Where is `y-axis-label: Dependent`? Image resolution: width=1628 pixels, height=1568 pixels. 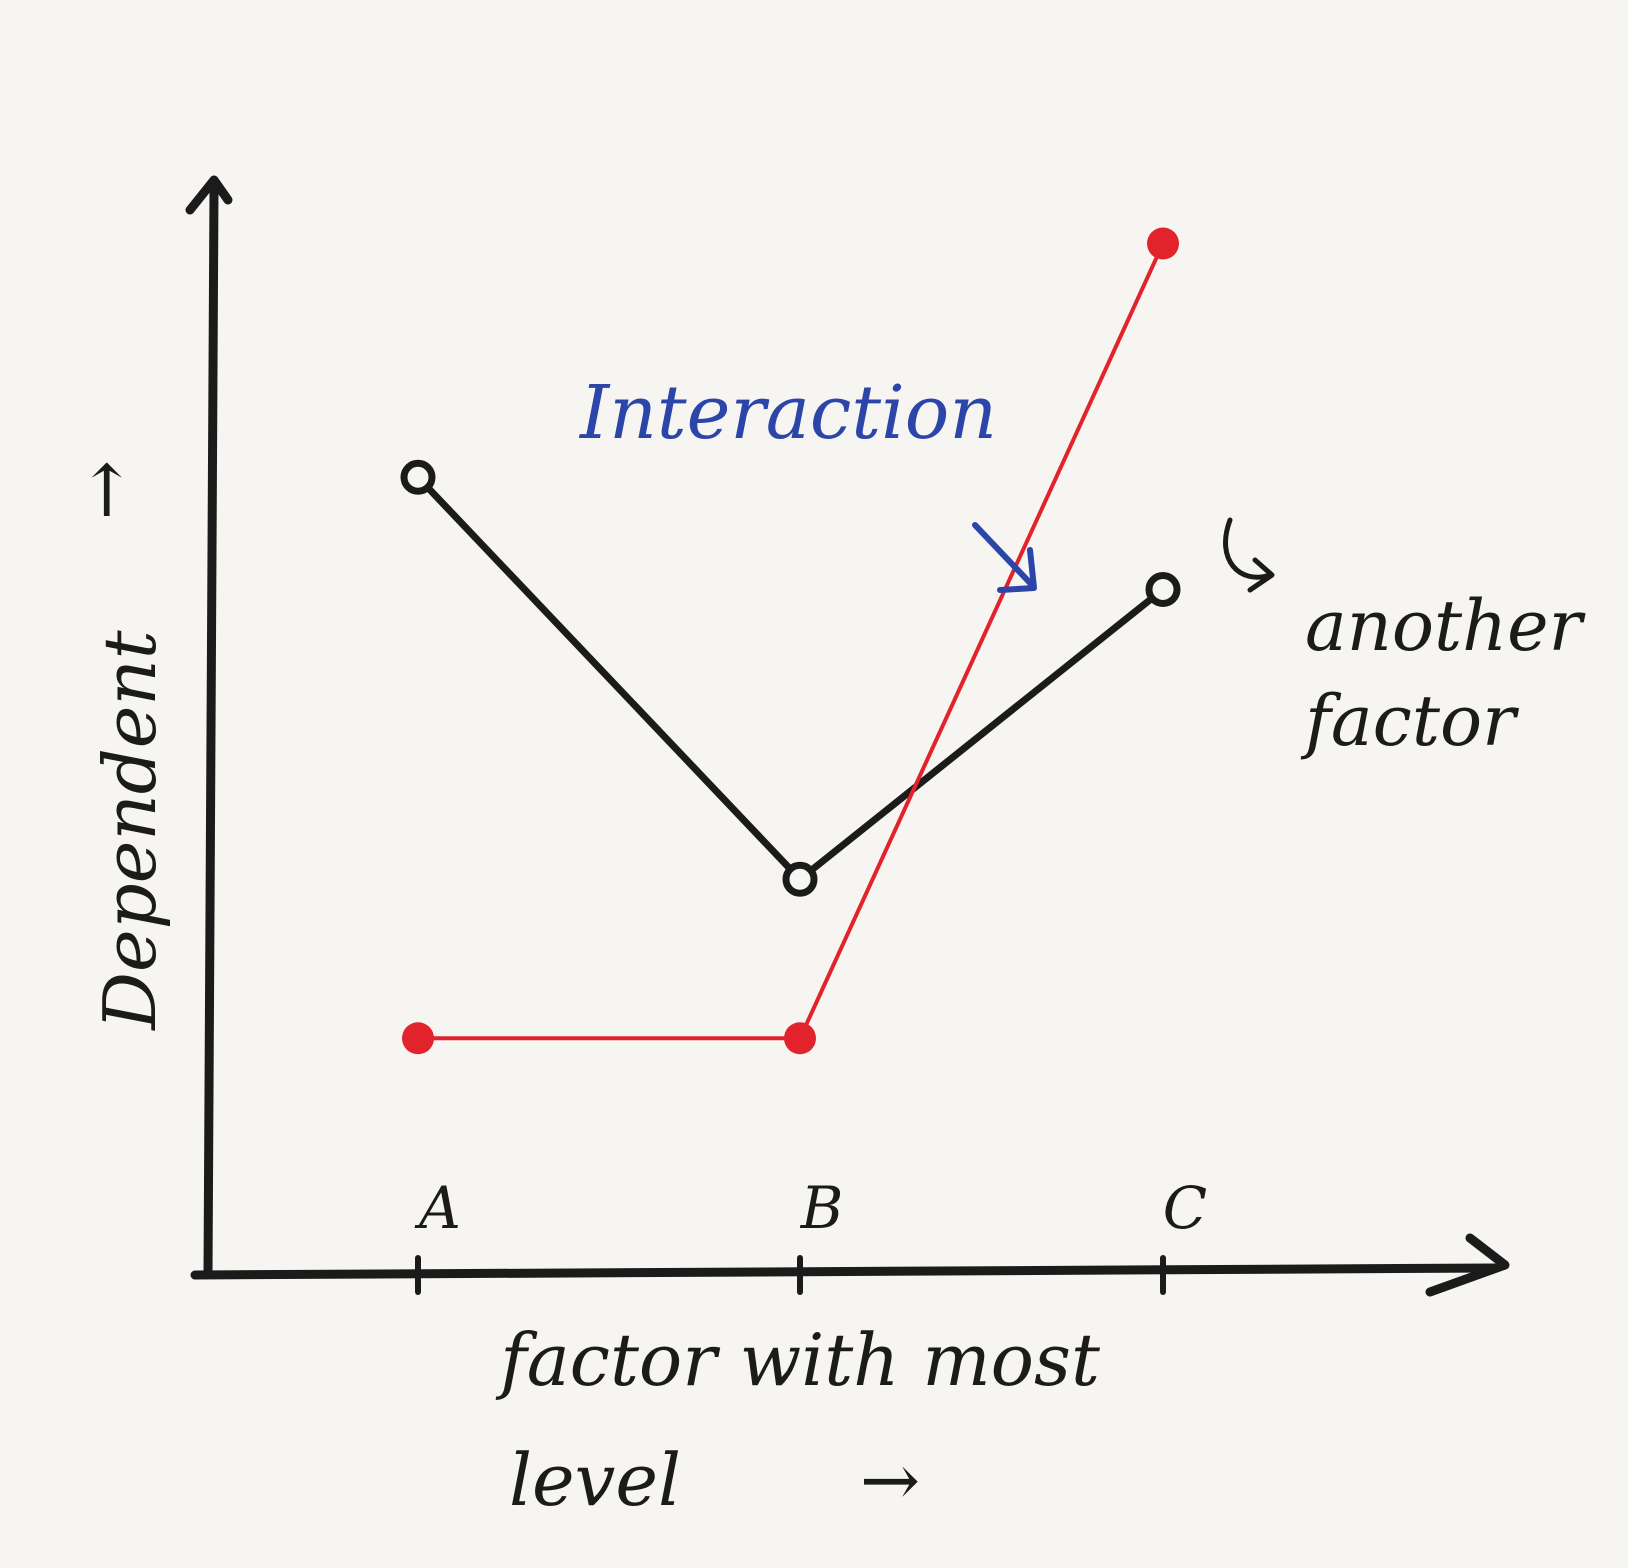
y-axis-label: Dependent is located at coordinates (130, 830).